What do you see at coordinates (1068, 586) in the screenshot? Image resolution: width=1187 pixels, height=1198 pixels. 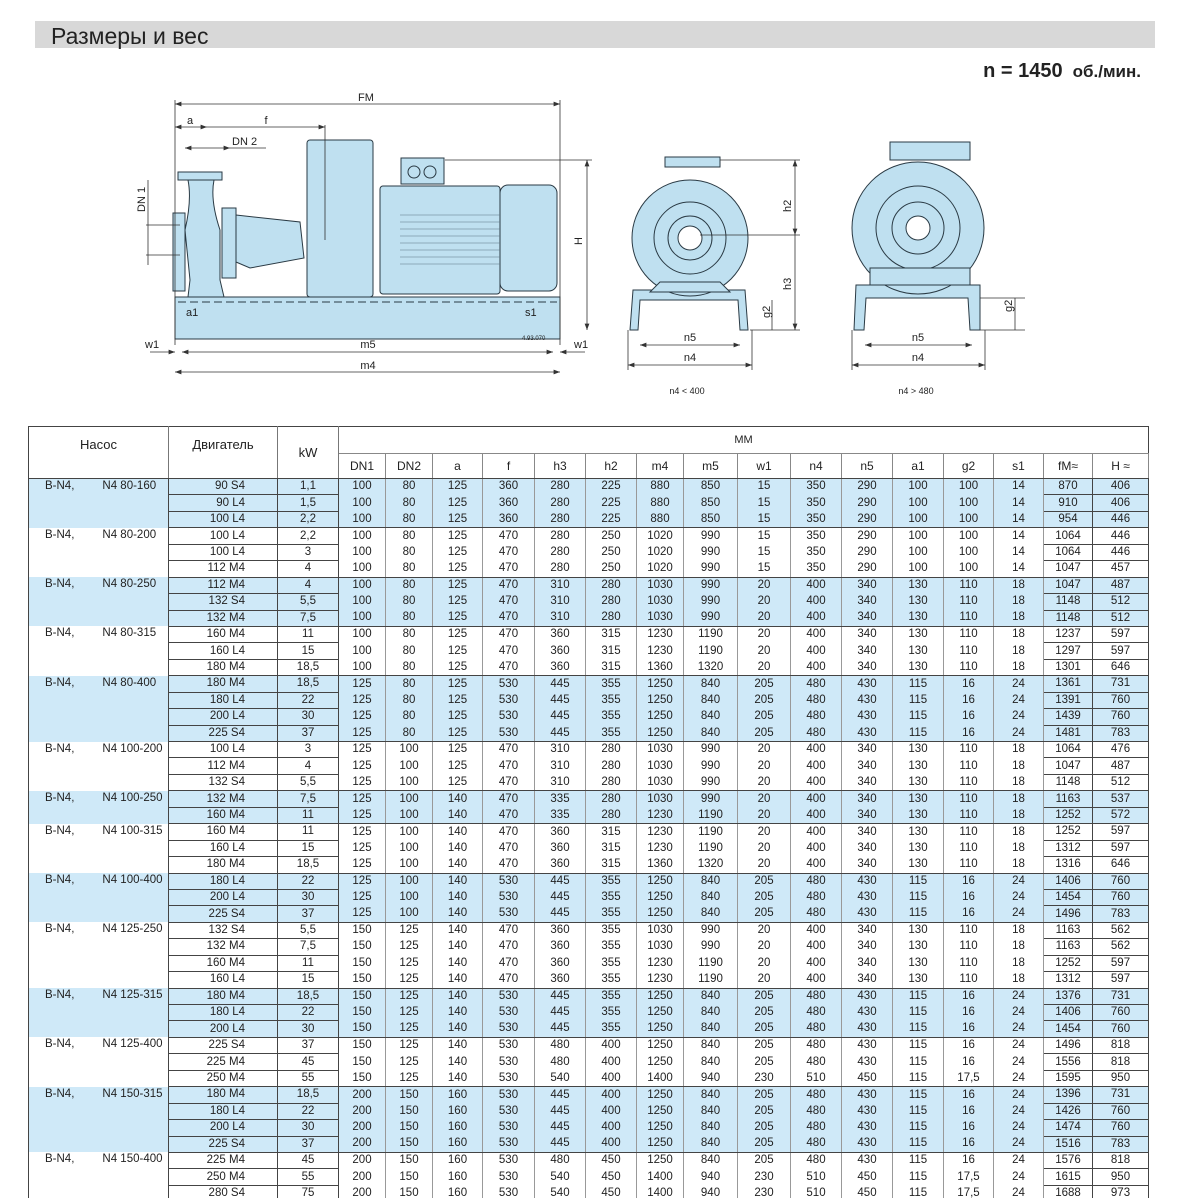 I see `fm-cell: 1047` at bounding box center [1068, 586].